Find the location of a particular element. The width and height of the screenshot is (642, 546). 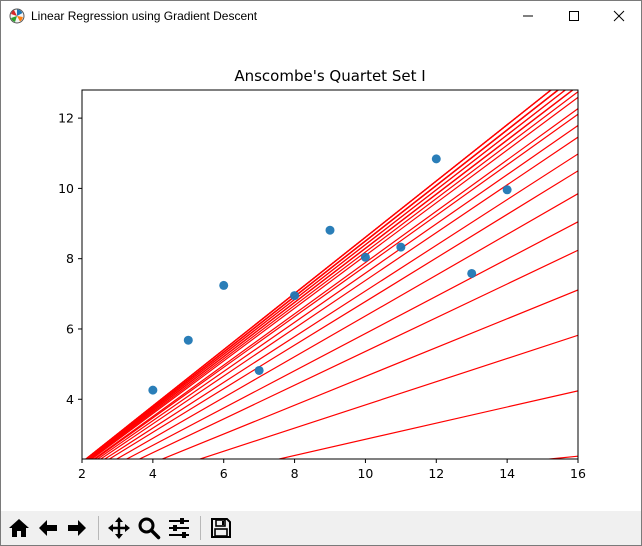

sliders-icon is located at coordinates (179, 528).